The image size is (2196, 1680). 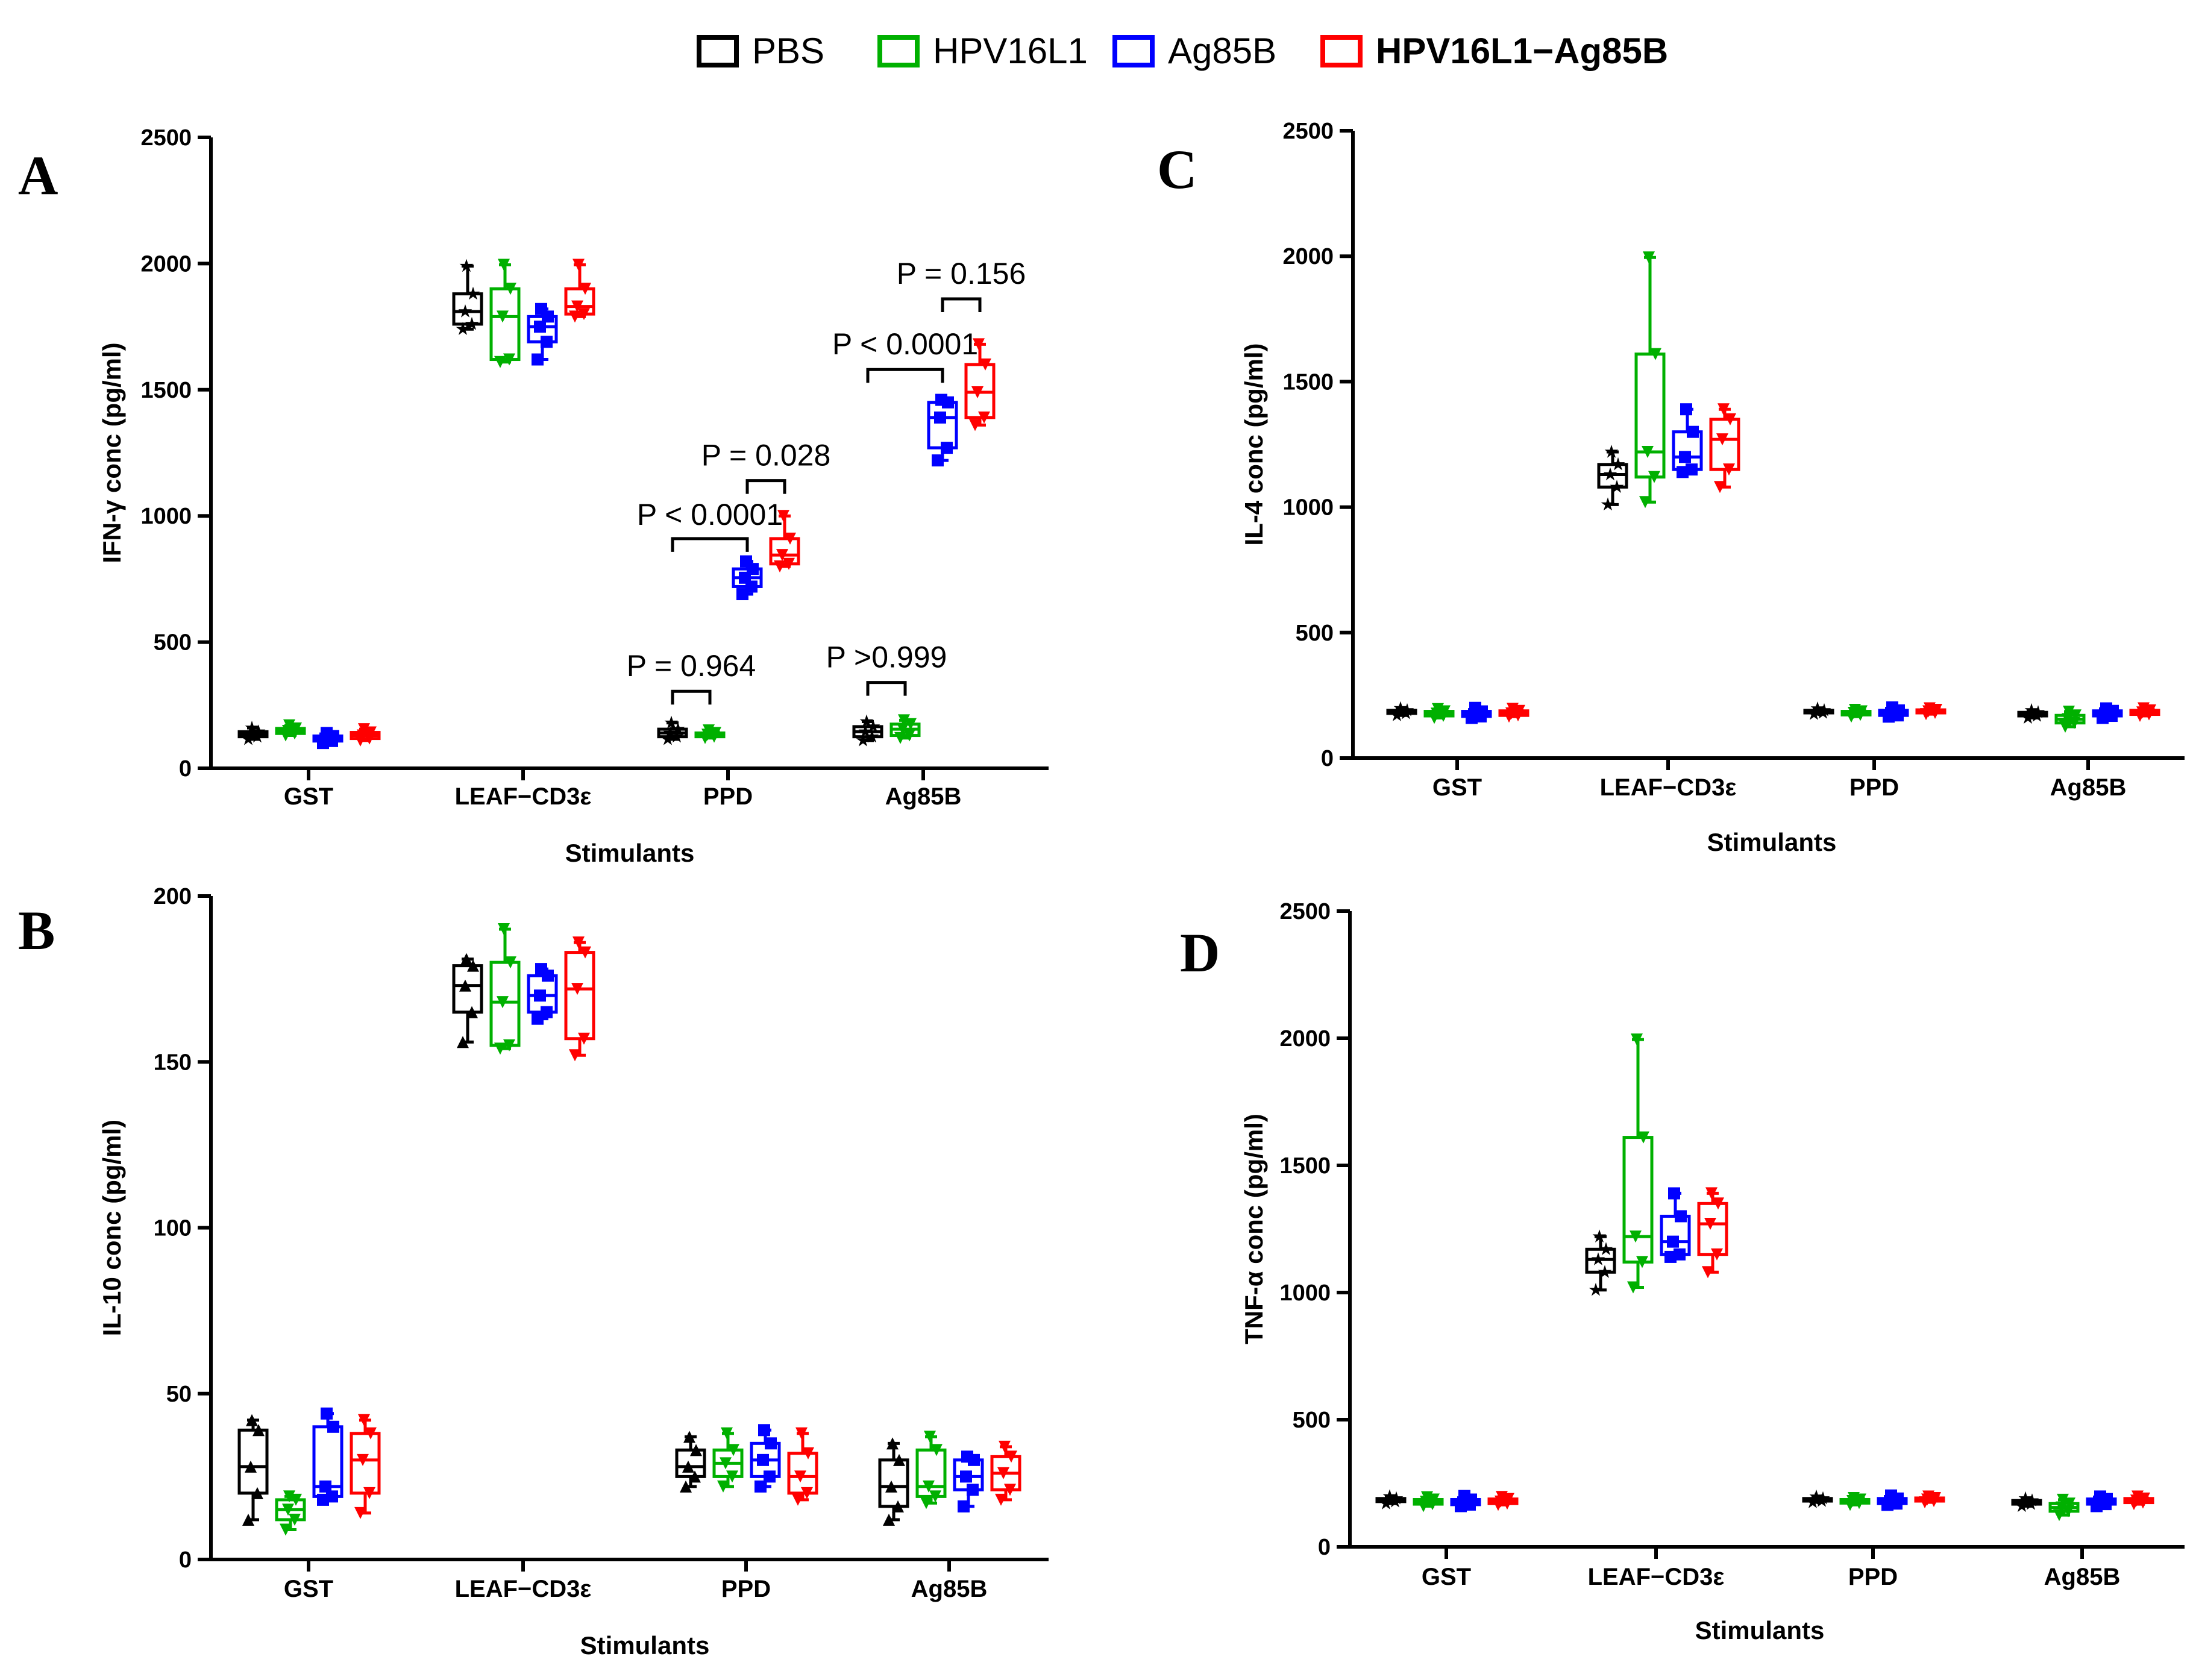 What do you see at coordinates (1308, 131) in the screenshot?
I see `y-tick-label: 2500` at bounding box center [1308, 131].